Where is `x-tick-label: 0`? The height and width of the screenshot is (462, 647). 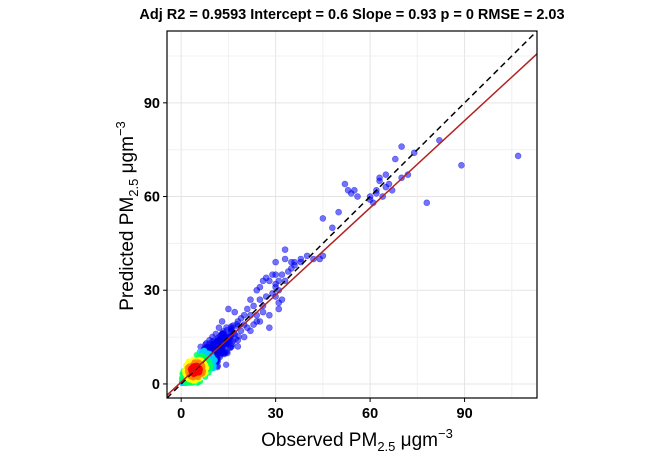 x-tick-label: 0 is located at coordinates (181, 414).